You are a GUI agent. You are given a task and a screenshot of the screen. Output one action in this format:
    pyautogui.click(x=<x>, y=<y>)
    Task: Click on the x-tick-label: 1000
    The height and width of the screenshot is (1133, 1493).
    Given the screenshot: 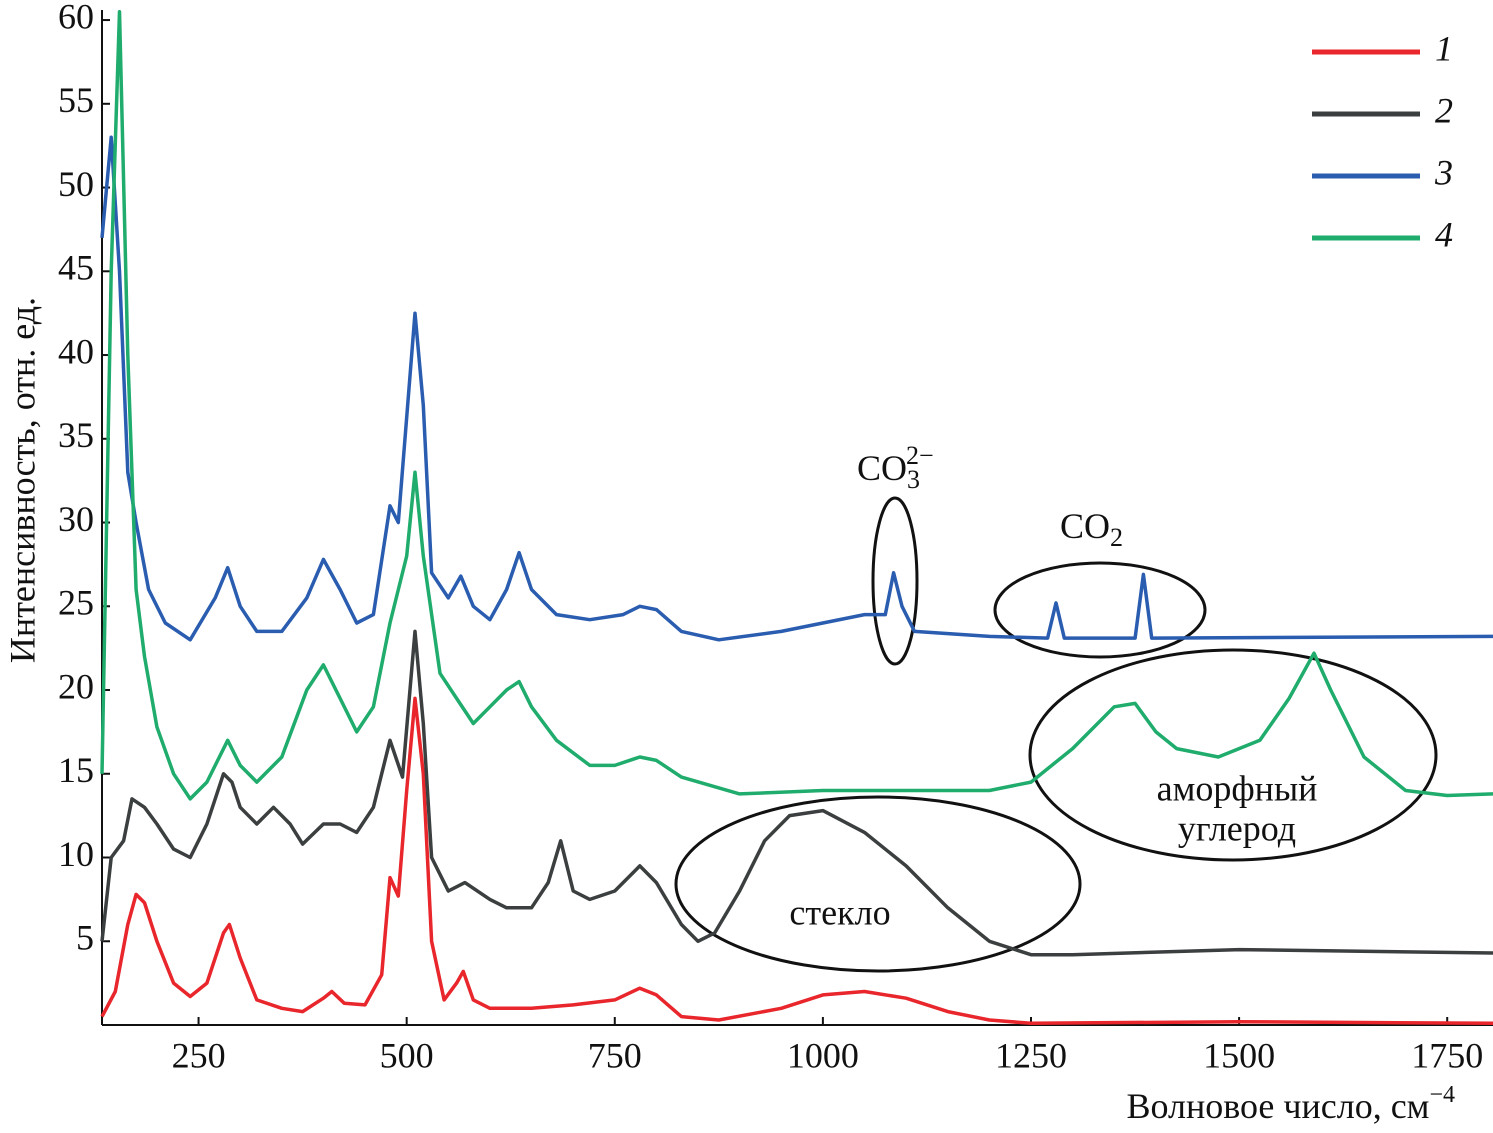 What is the action you would take?
    pyautogui.click(x=823, y=1055)
    